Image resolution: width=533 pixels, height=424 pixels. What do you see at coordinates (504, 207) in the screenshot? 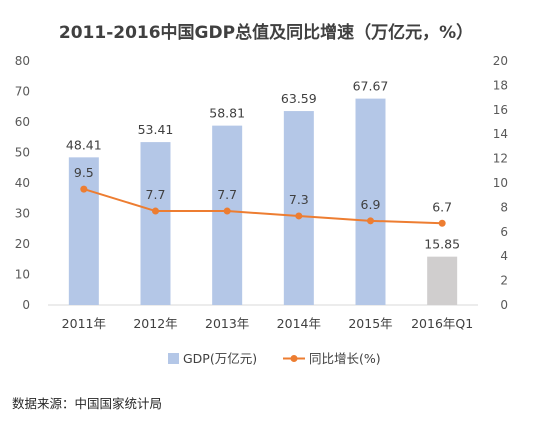
I see `right-tick-label: 8` at bounding box center [504, 207].